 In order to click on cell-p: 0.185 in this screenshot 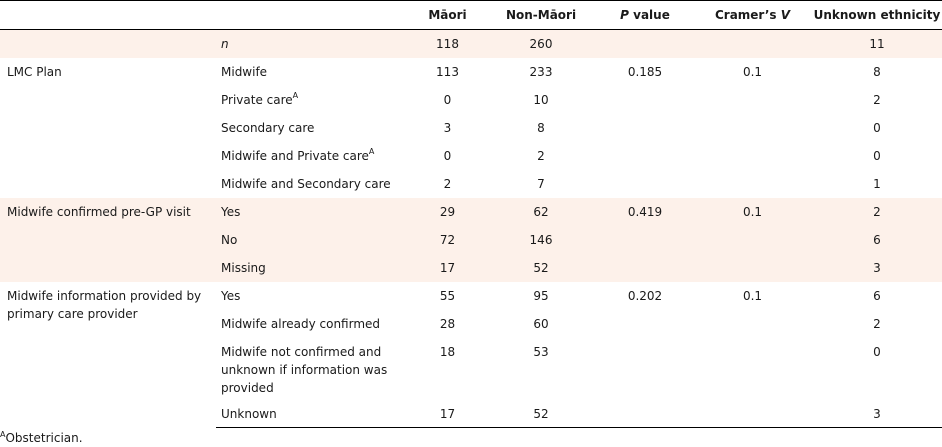, I will do `click(645, 71)`.